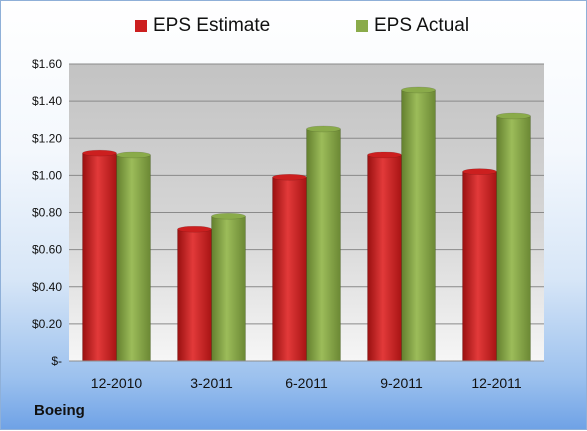  What do you see at coordinates (422, 25) in the screenshot?
I see `legend-label-actual: EPS Actual` at bounding box center [422, 25].